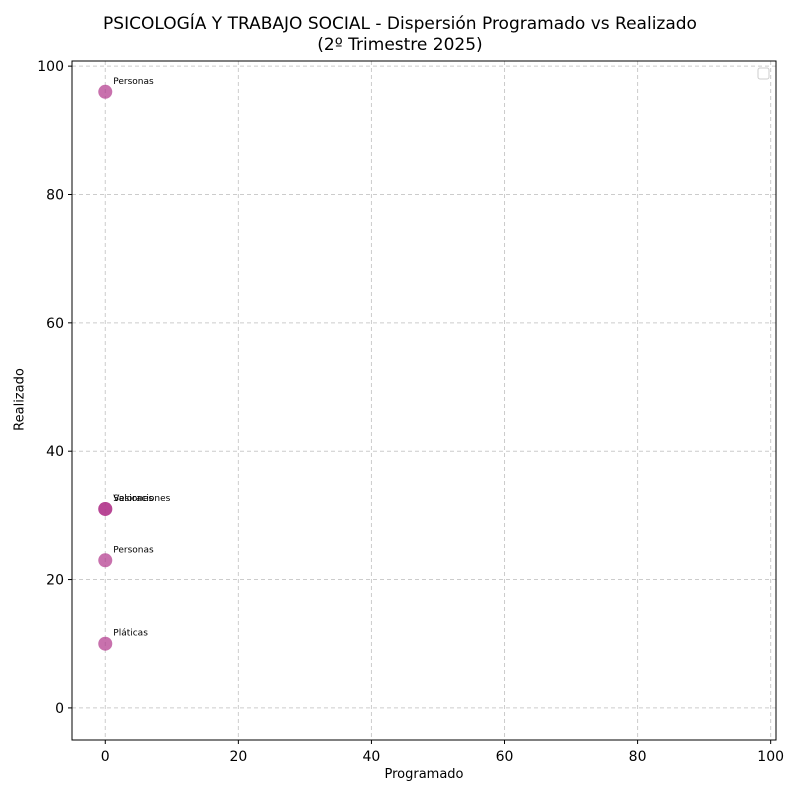 This screenshot has width=800, height=800. I want to click on x-axis-label: Programado, so click(424, 774).